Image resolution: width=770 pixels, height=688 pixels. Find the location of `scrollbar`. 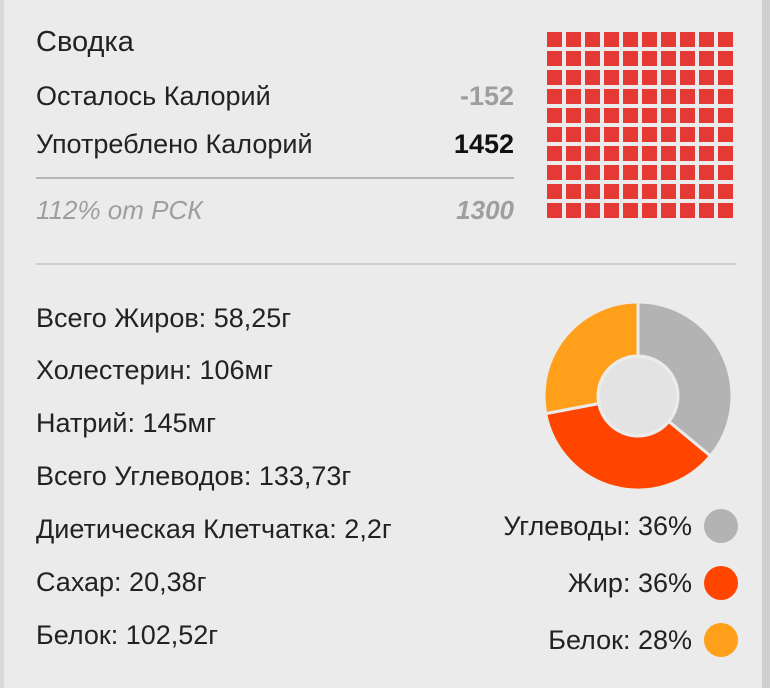

scrollbar is located at coordinates (766, 344).